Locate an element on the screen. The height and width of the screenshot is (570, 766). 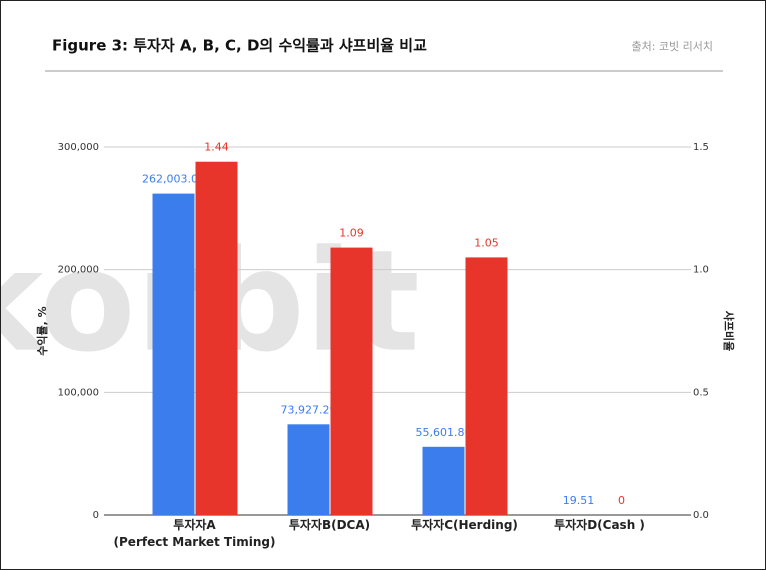
x-tick-label: 투자자C(Herding) is located at coordinates (464, 525).